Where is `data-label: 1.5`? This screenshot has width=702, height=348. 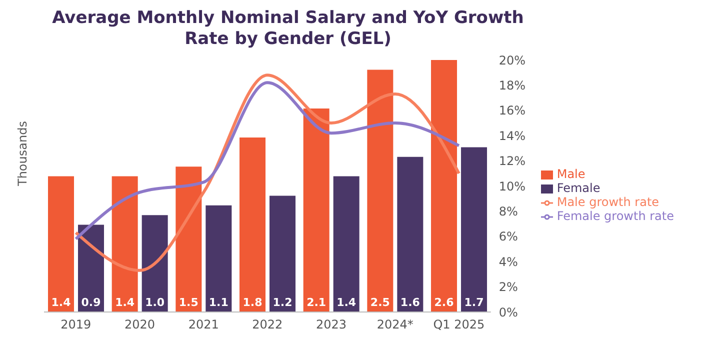 data-label: 1.5 is located at coordinates (188, 302).